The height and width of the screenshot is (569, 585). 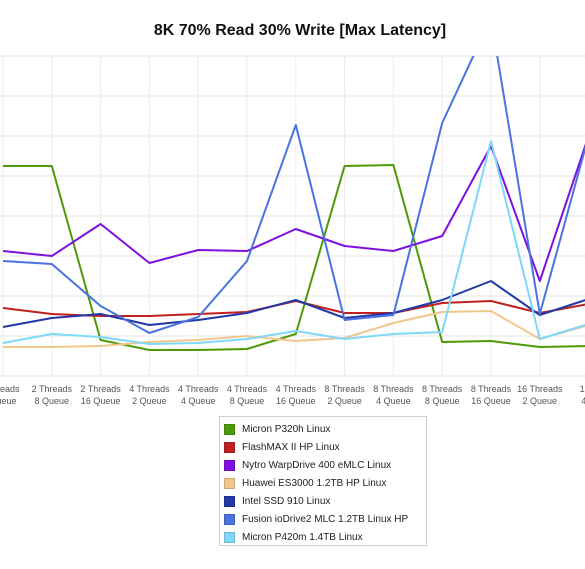 I want to click on x-tick-label: 8 Threads 8 Queue, so click(x=442, y=395).